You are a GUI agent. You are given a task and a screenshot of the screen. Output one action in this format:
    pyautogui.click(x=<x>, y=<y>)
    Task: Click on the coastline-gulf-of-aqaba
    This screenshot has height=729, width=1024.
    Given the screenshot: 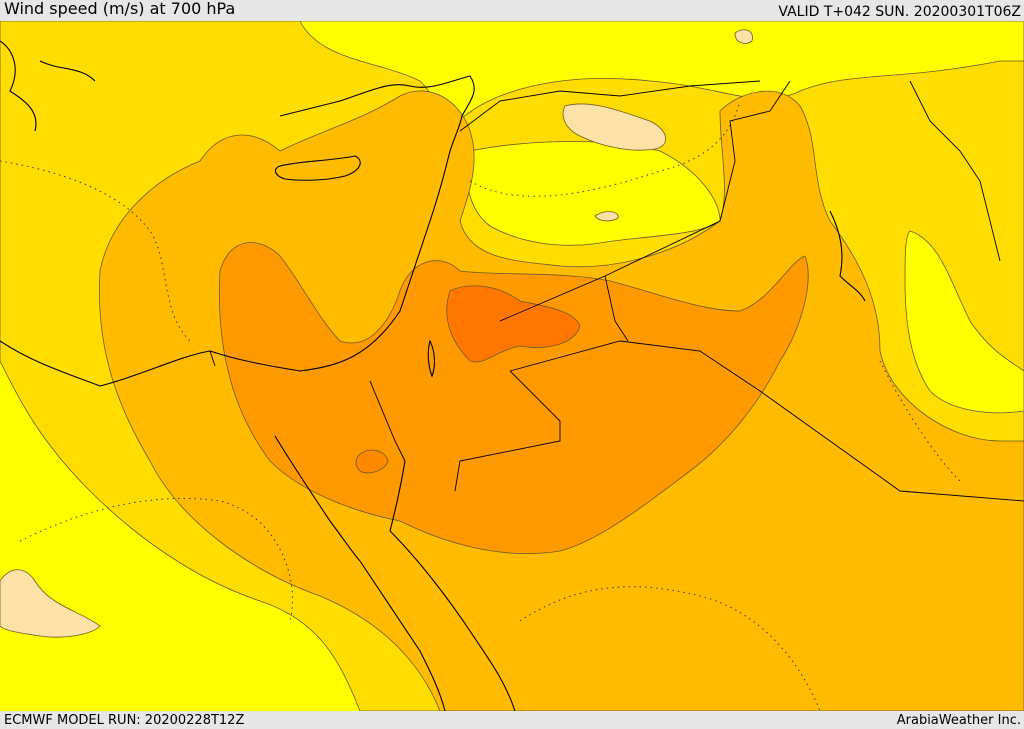 What is the action you would take?
    pyautogui.click(x=397, y=496)
    